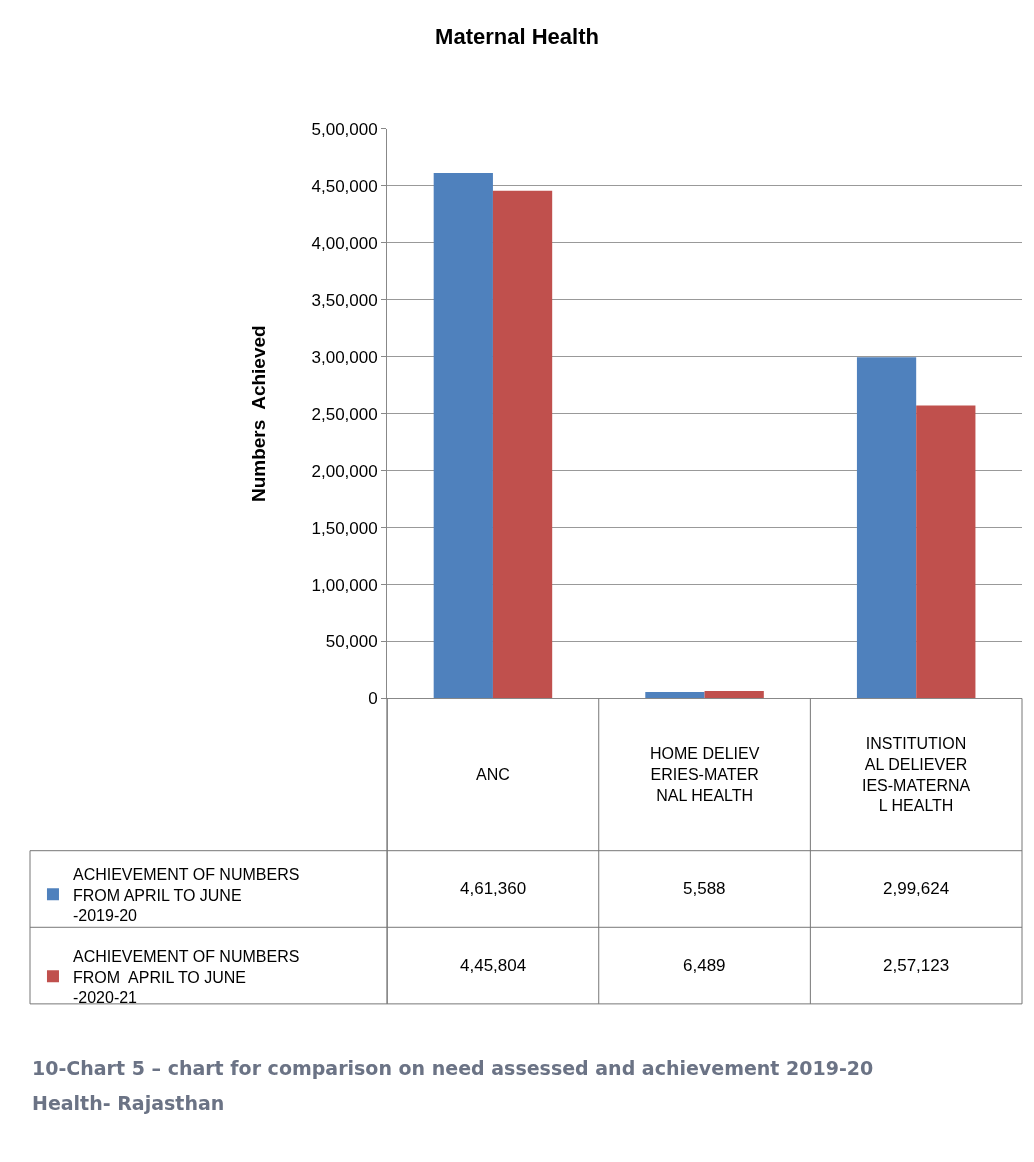  What do you see at coordinates (453, 1068) in the screenshot?
I see `text: 10-Chart 5 – chart for comparison on need assessed and achievement 2019-20` at bounding box center [453, 1068].